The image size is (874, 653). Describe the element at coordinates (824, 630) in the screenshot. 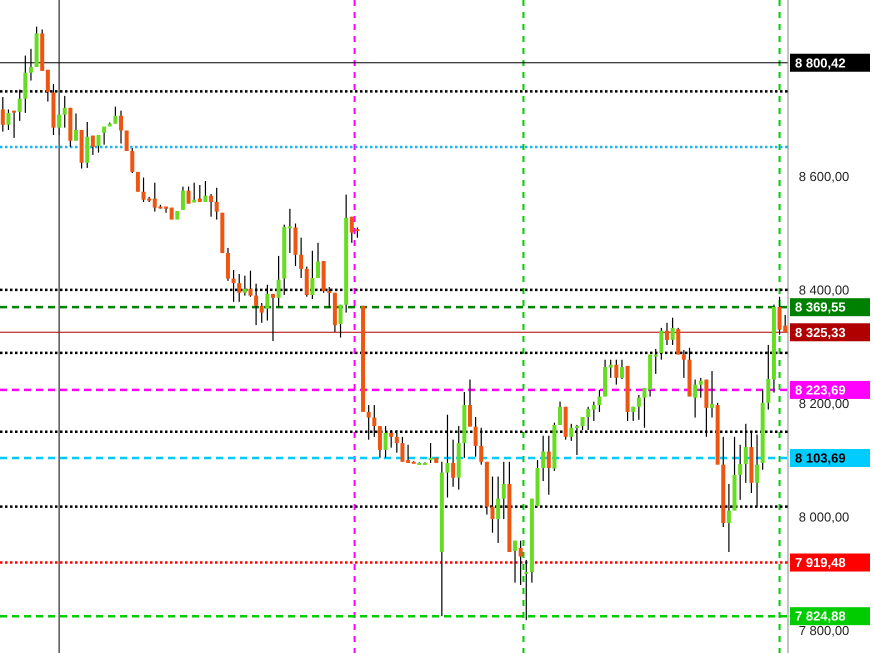

I see `y-tick-label: 7 800,00` at that location.